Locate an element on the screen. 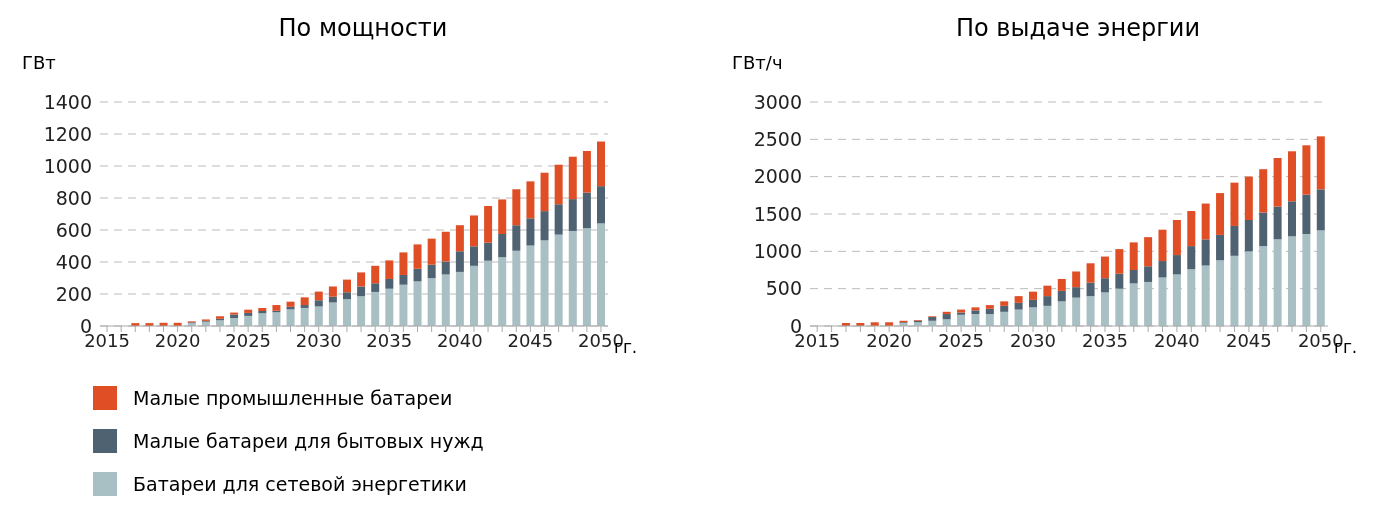 The image size is (1398, 515). y-tick-label: 3000 is located at coordinates (777, 101).